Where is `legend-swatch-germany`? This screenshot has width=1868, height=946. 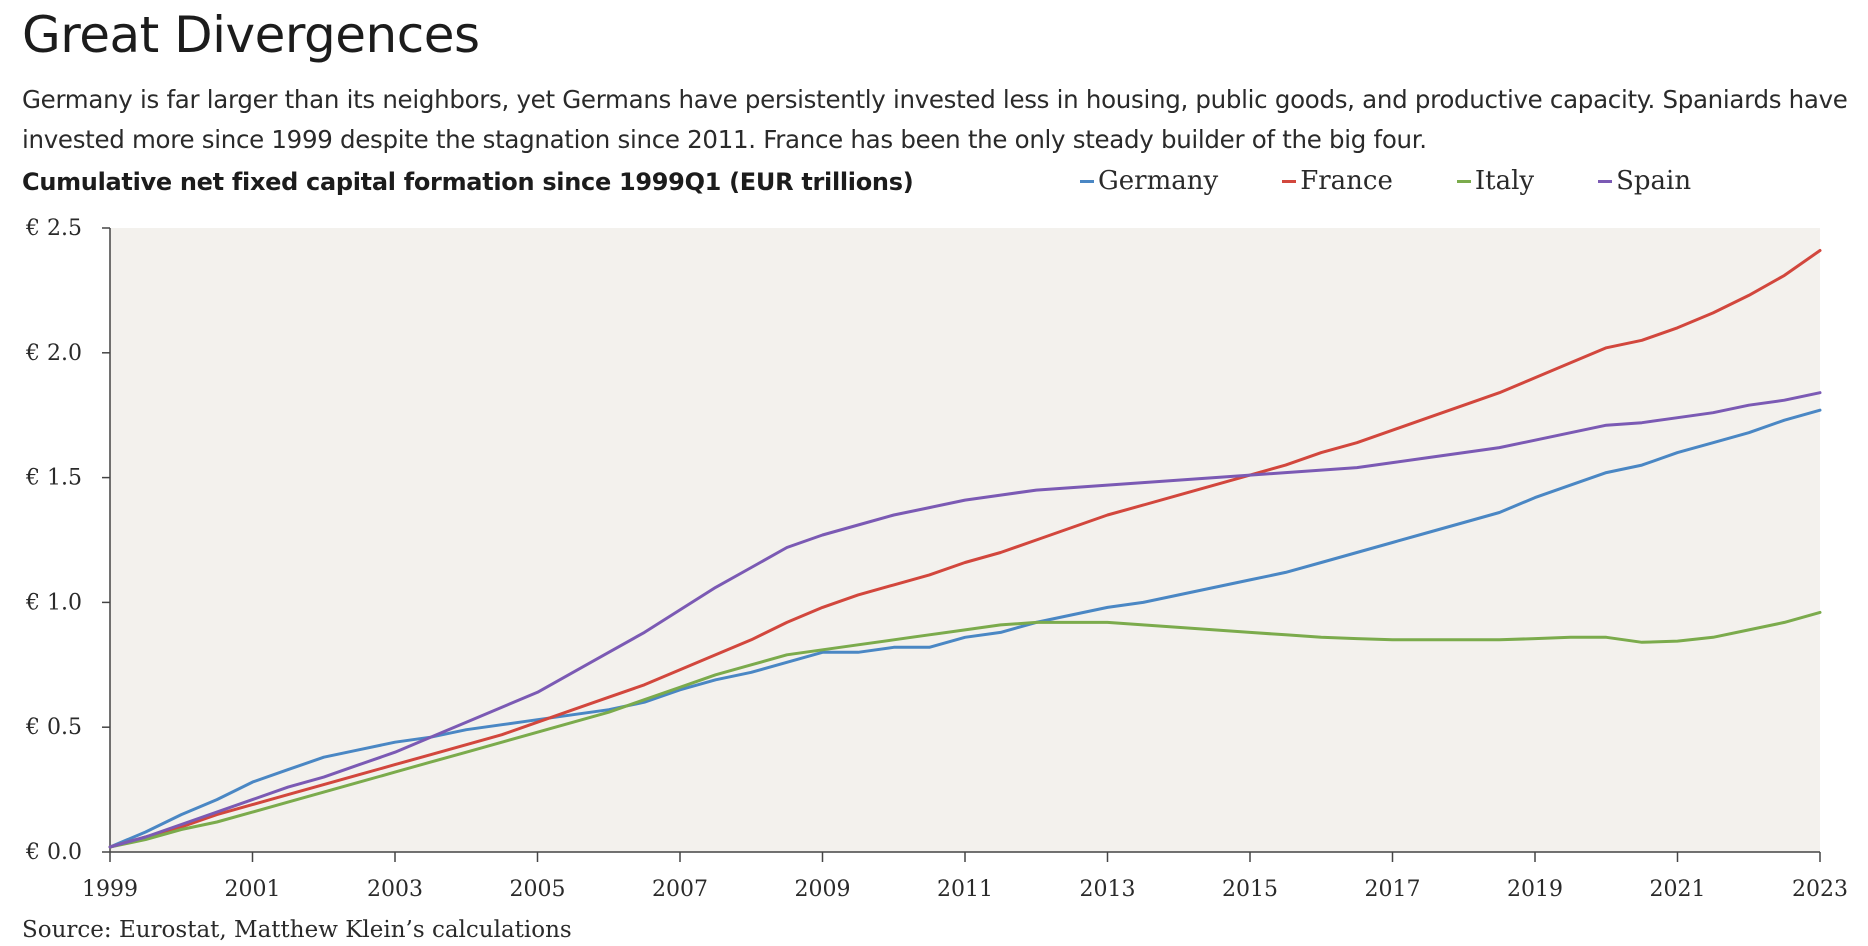
legend-swatch-germany is located at coordinates (1087, 181).